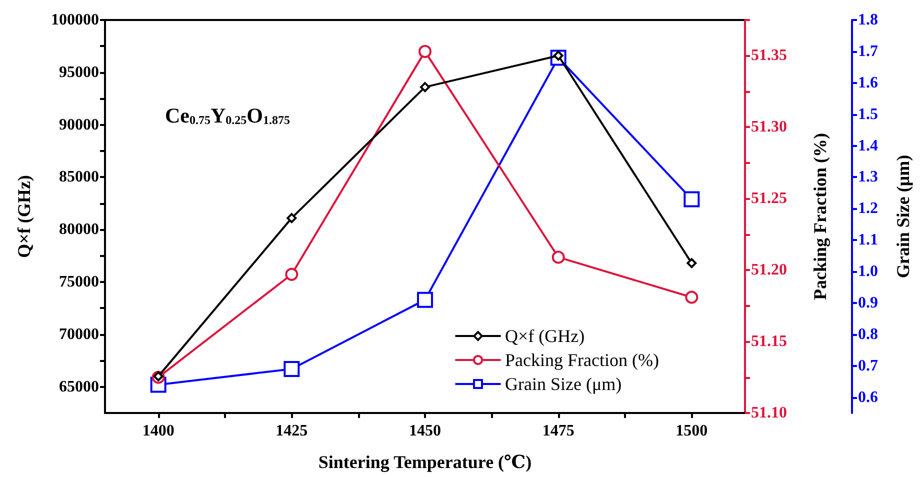  Describe the element at coordinates (868, 397) in the screenshot. I see `y3-tick-label: 0.6` at that location.